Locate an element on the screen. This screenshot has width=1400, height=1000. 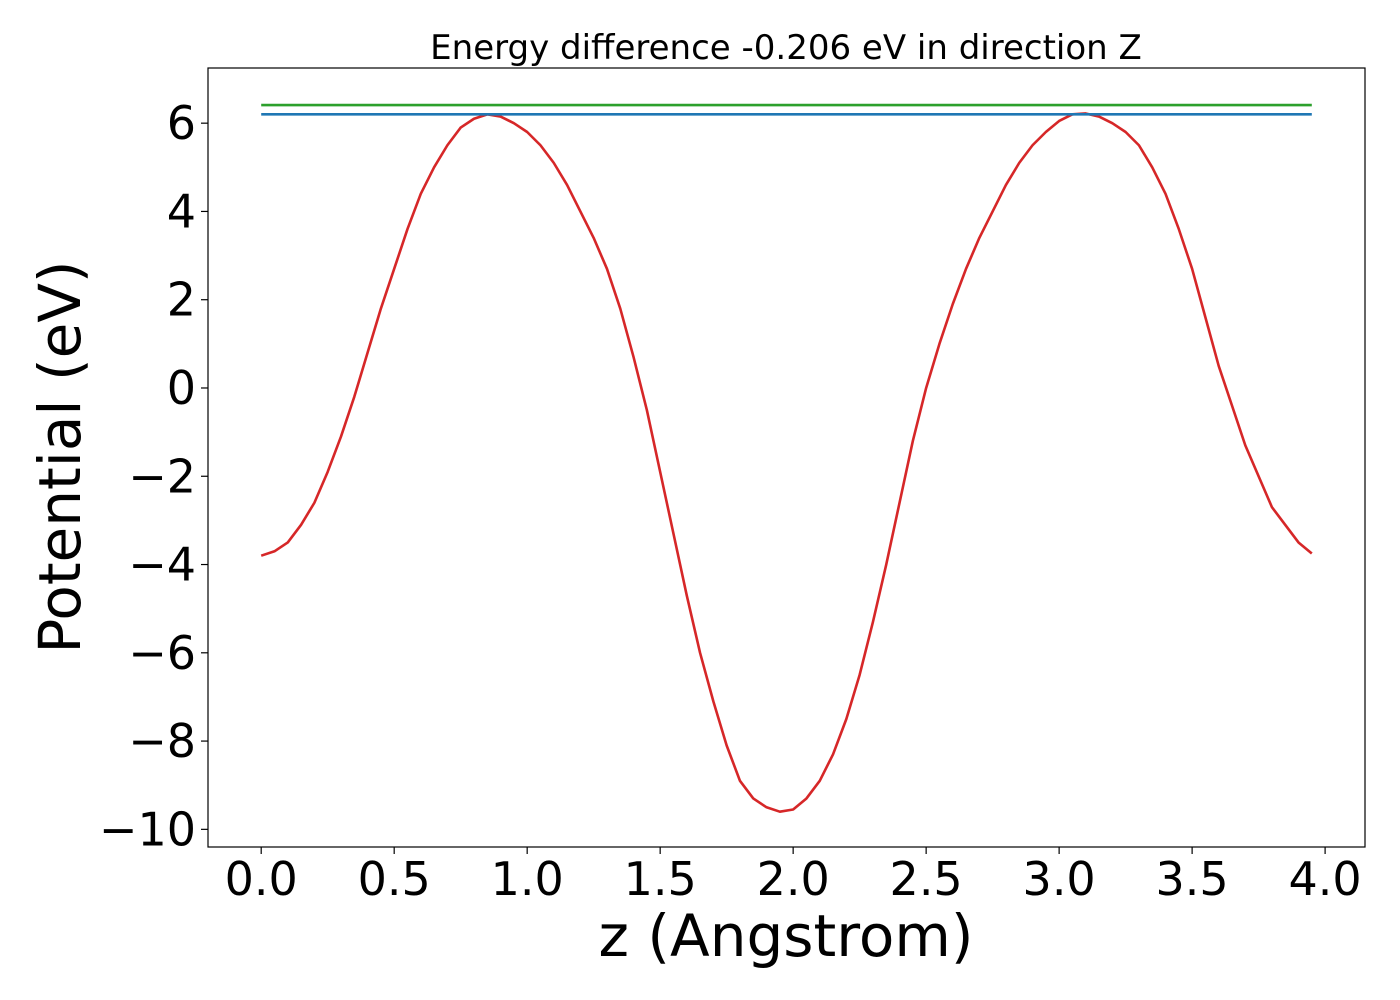
y-tick-label: −10 is located at coordinates (147, 829).